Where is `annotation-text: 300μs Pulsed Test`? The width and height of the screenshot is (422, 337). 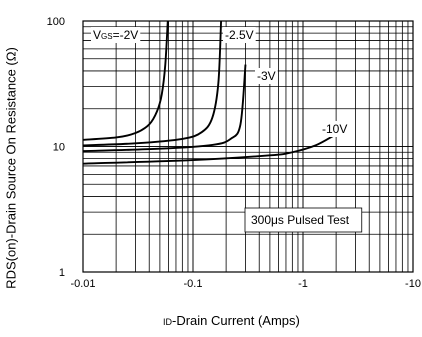
annotation-text: 300μs Pulsed Test is located at coordinates (300, 220).